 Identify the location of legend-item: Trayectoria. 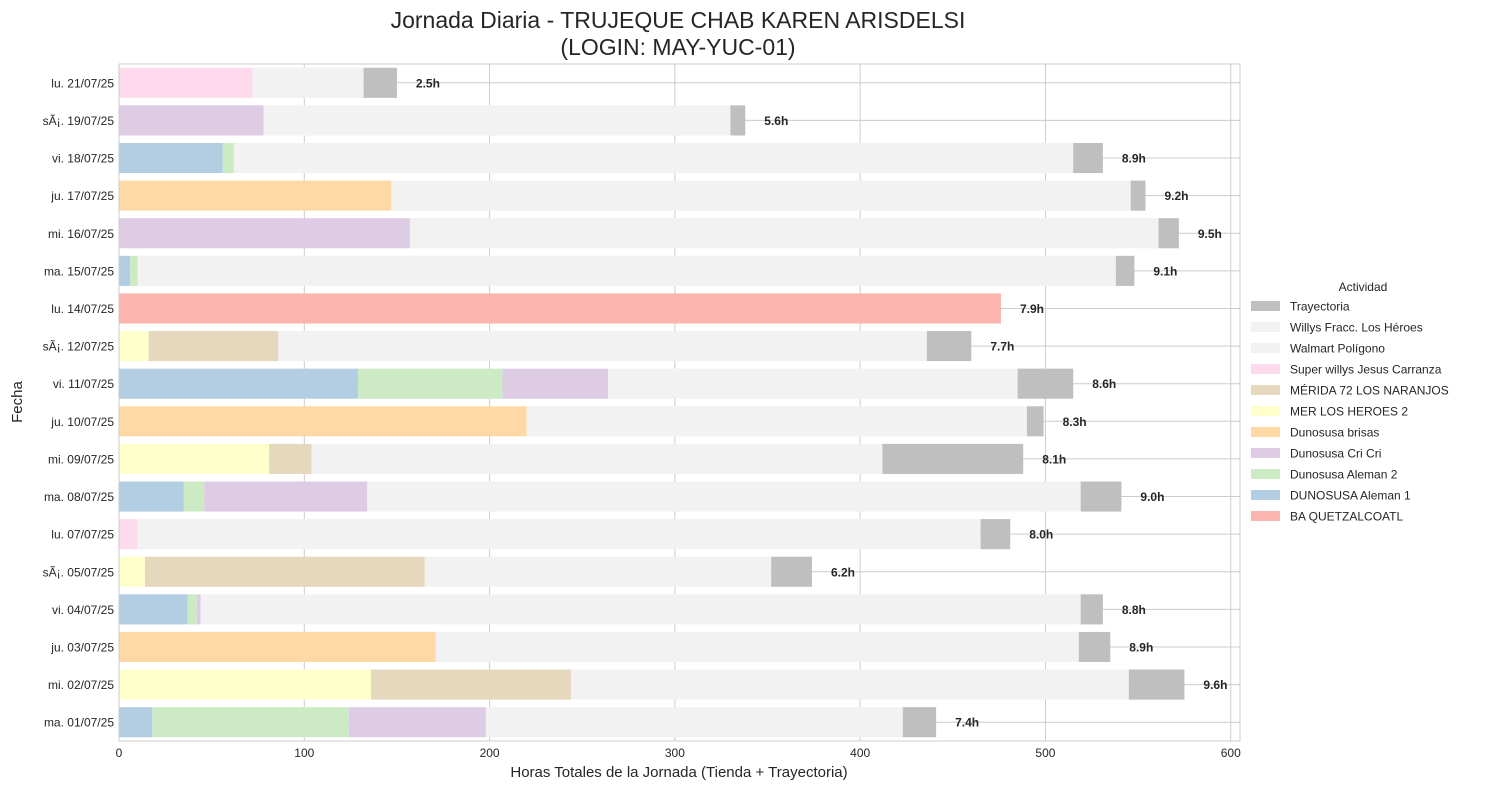
(1300, 307).